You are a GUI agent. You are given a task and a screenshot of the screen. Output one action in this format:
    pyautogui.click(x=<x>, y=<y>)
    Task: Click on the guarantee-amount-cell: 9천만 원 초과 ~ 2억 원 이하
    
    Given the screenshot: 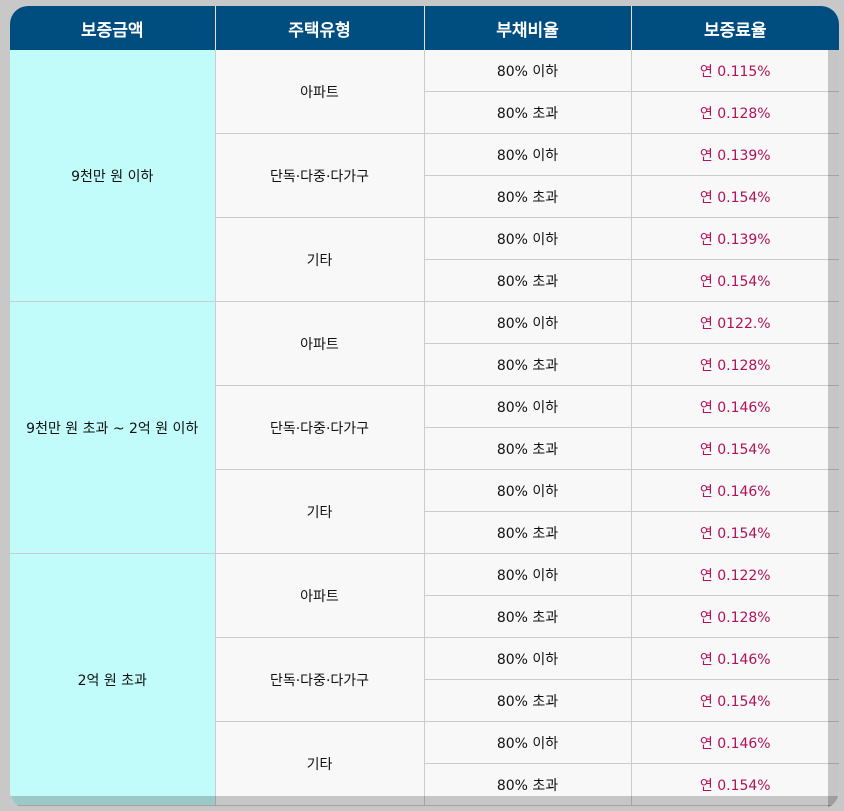 What is the action you would take?
    pyautogui.click(x=112, y=427)
    